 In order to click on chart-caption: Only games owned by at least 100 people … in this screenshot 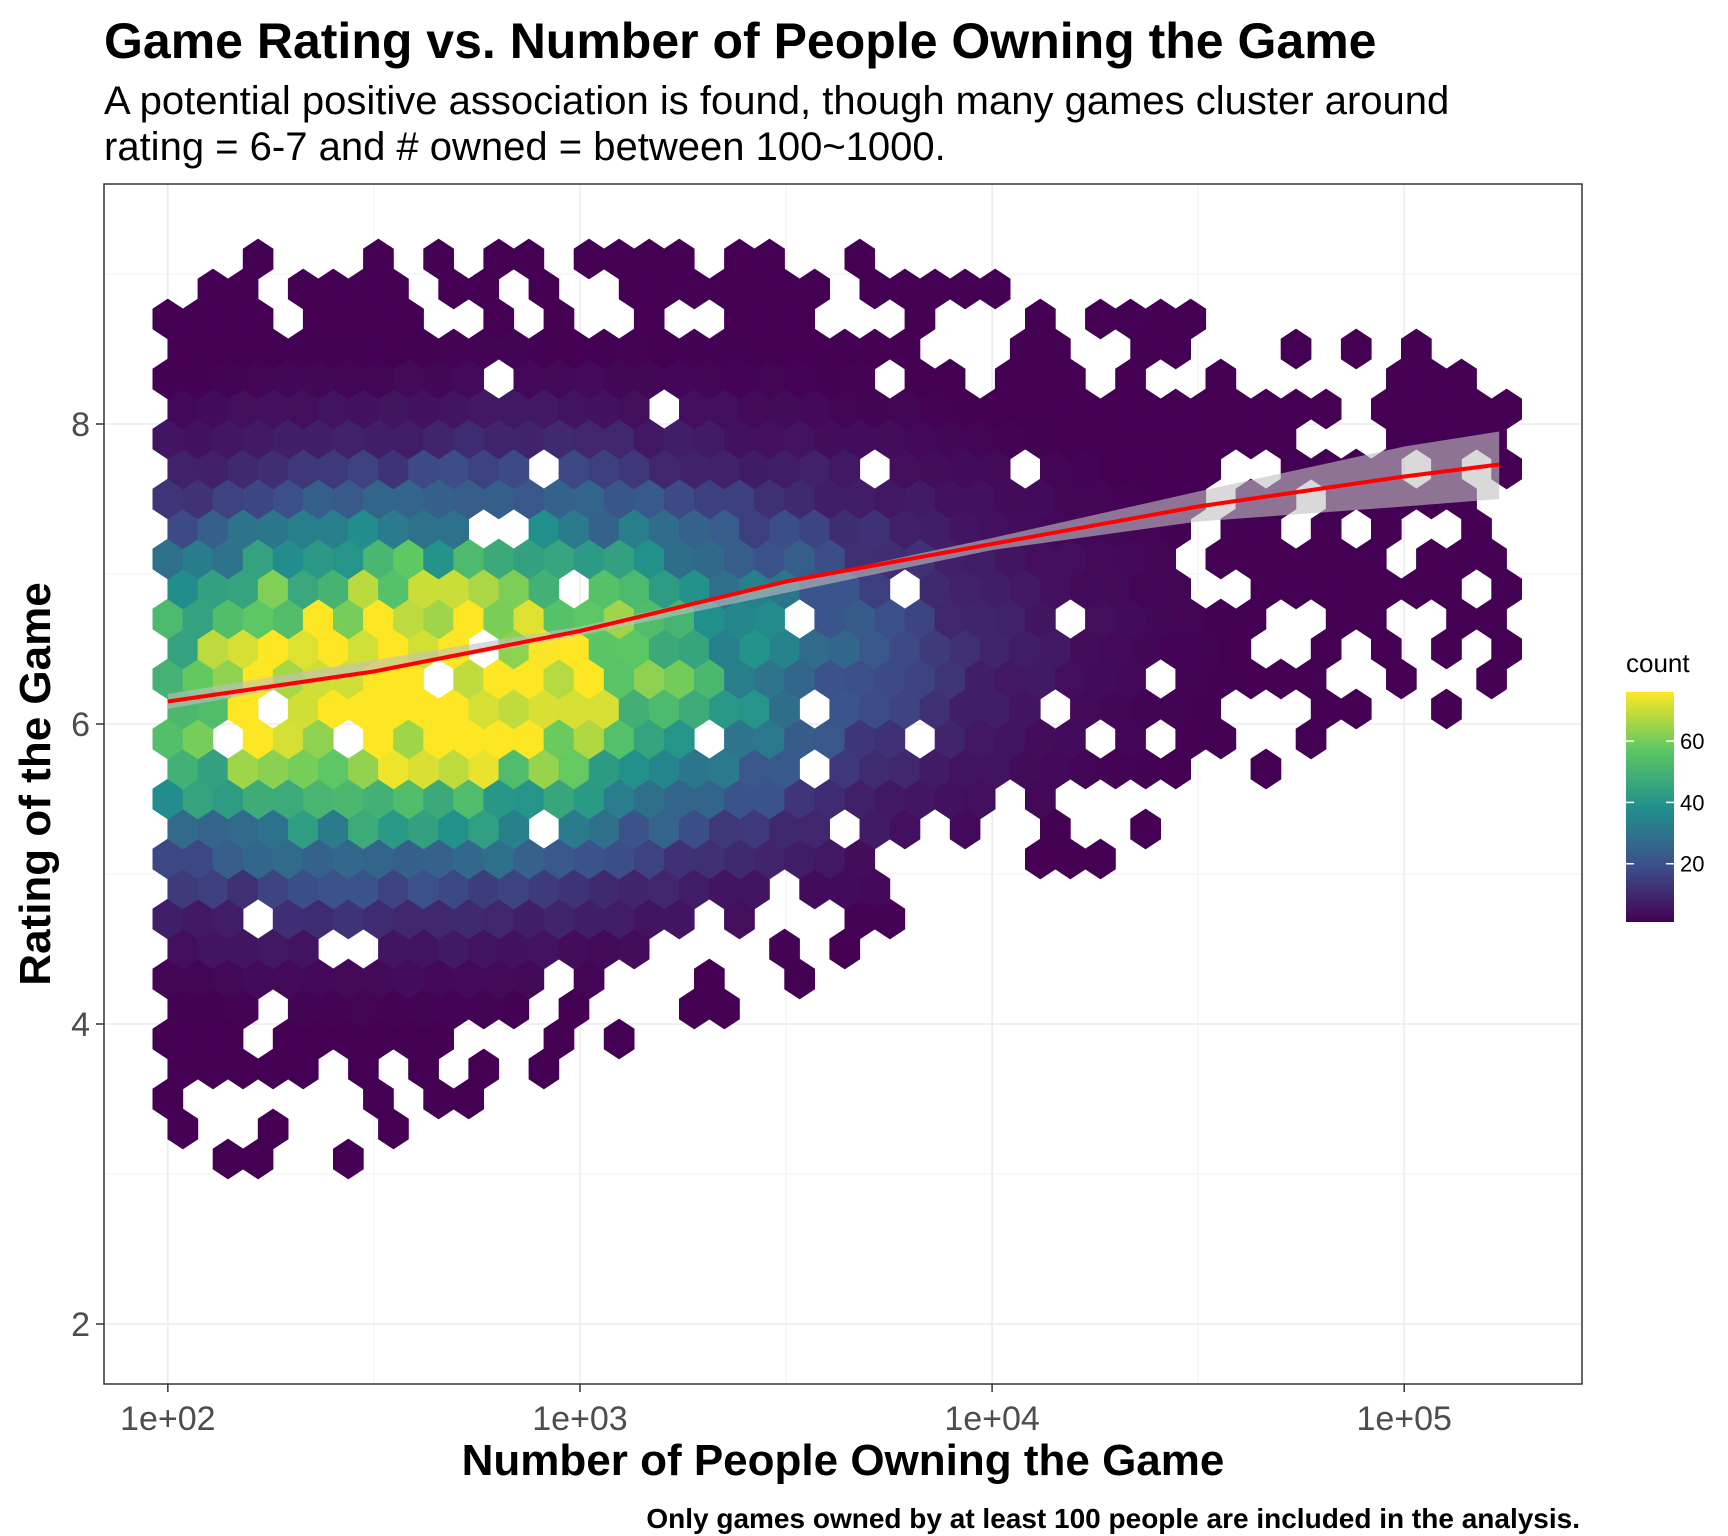, I will do `click(1113, 1518)`.